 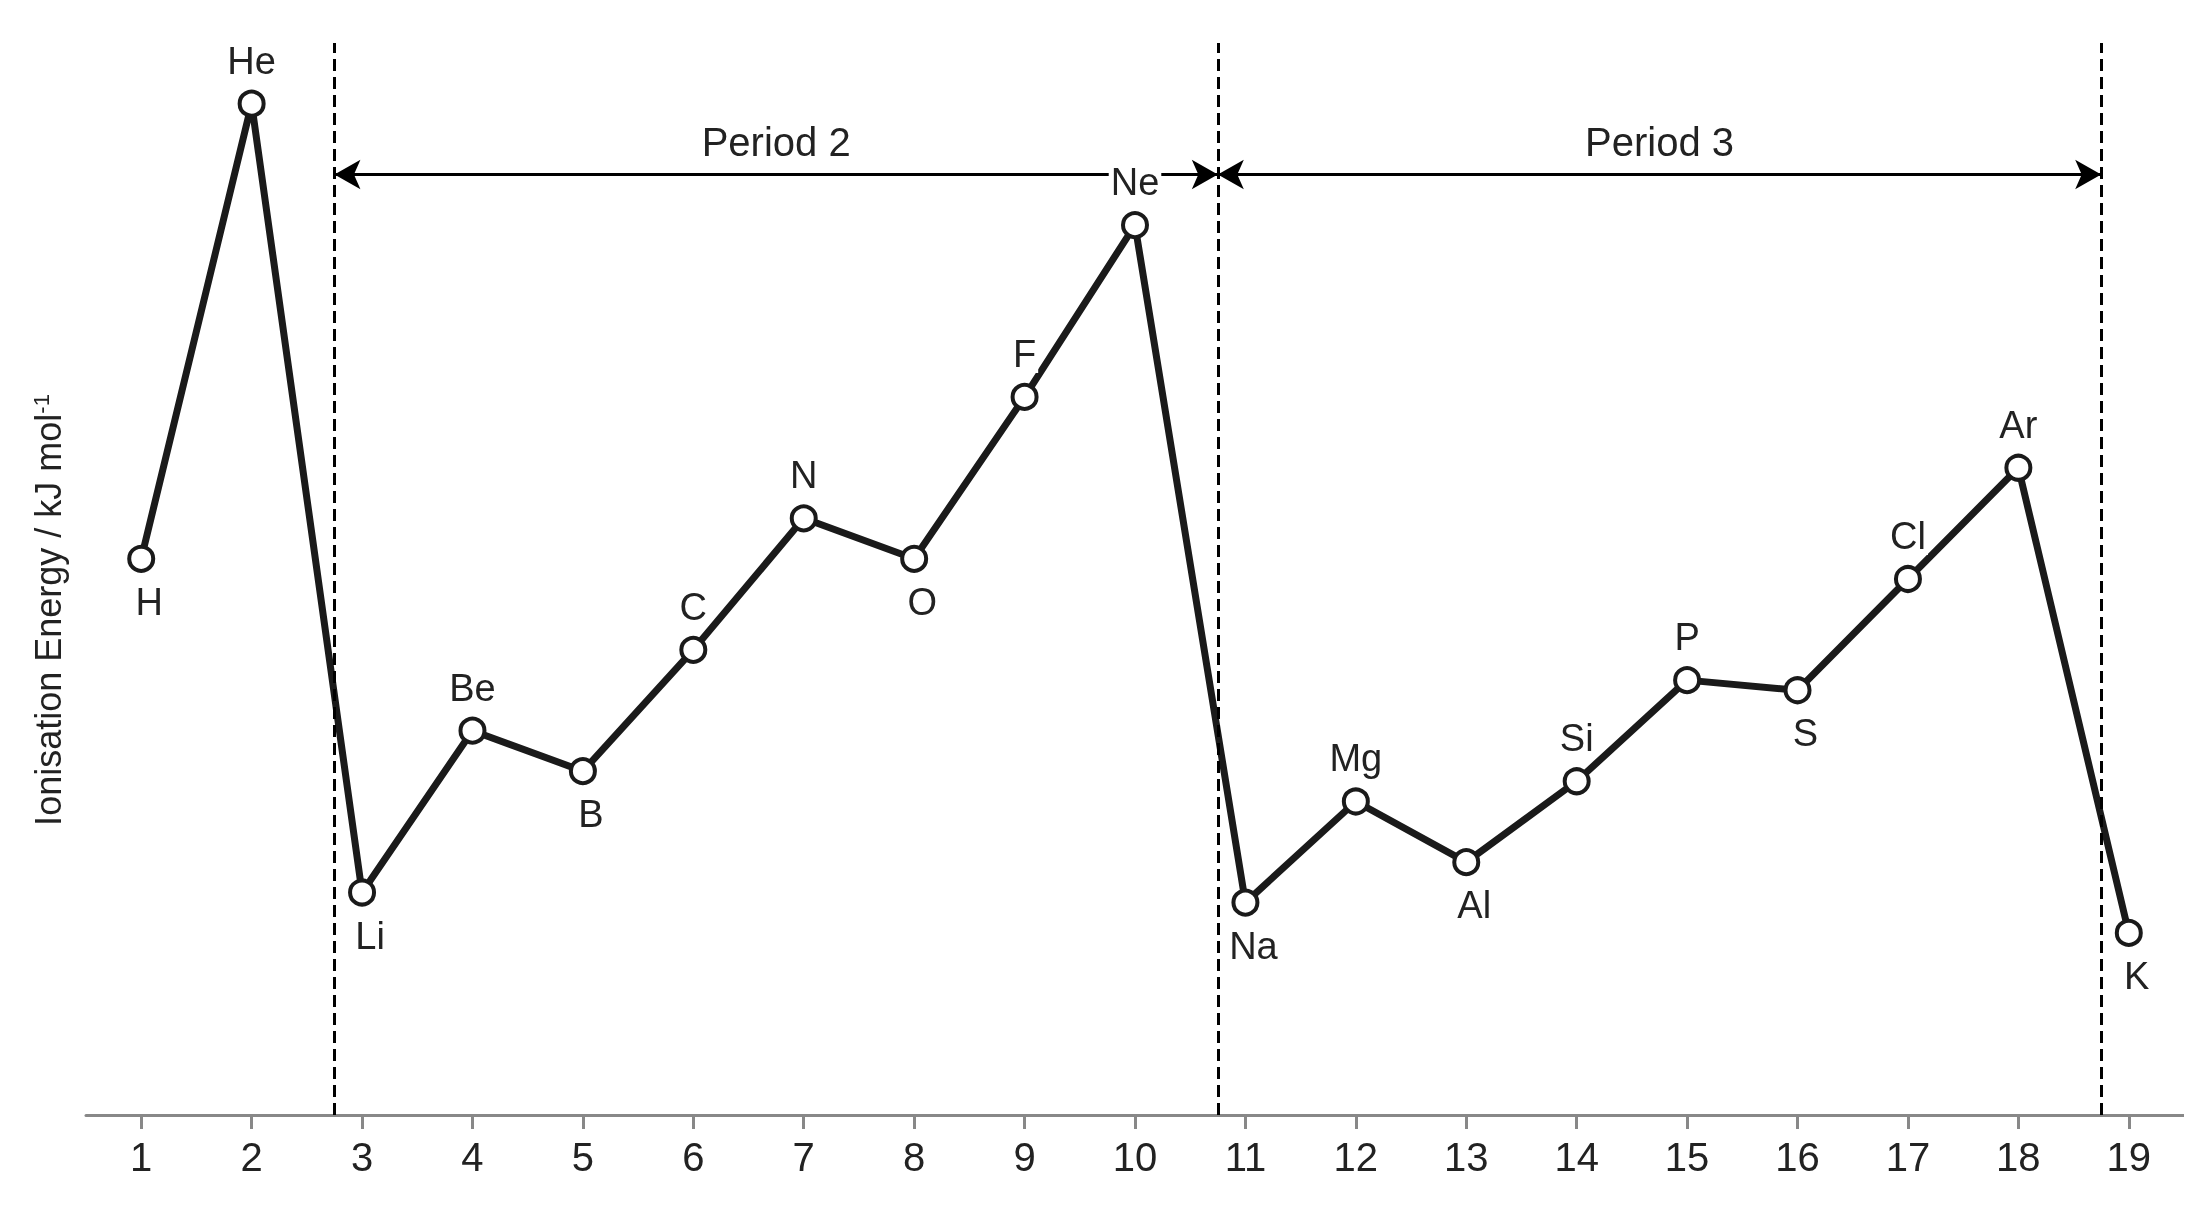 What do you see at coordinates (472, 1157) in the screenshot?
I see `x-tick-label: 4` at bounding box center [472, 1157].